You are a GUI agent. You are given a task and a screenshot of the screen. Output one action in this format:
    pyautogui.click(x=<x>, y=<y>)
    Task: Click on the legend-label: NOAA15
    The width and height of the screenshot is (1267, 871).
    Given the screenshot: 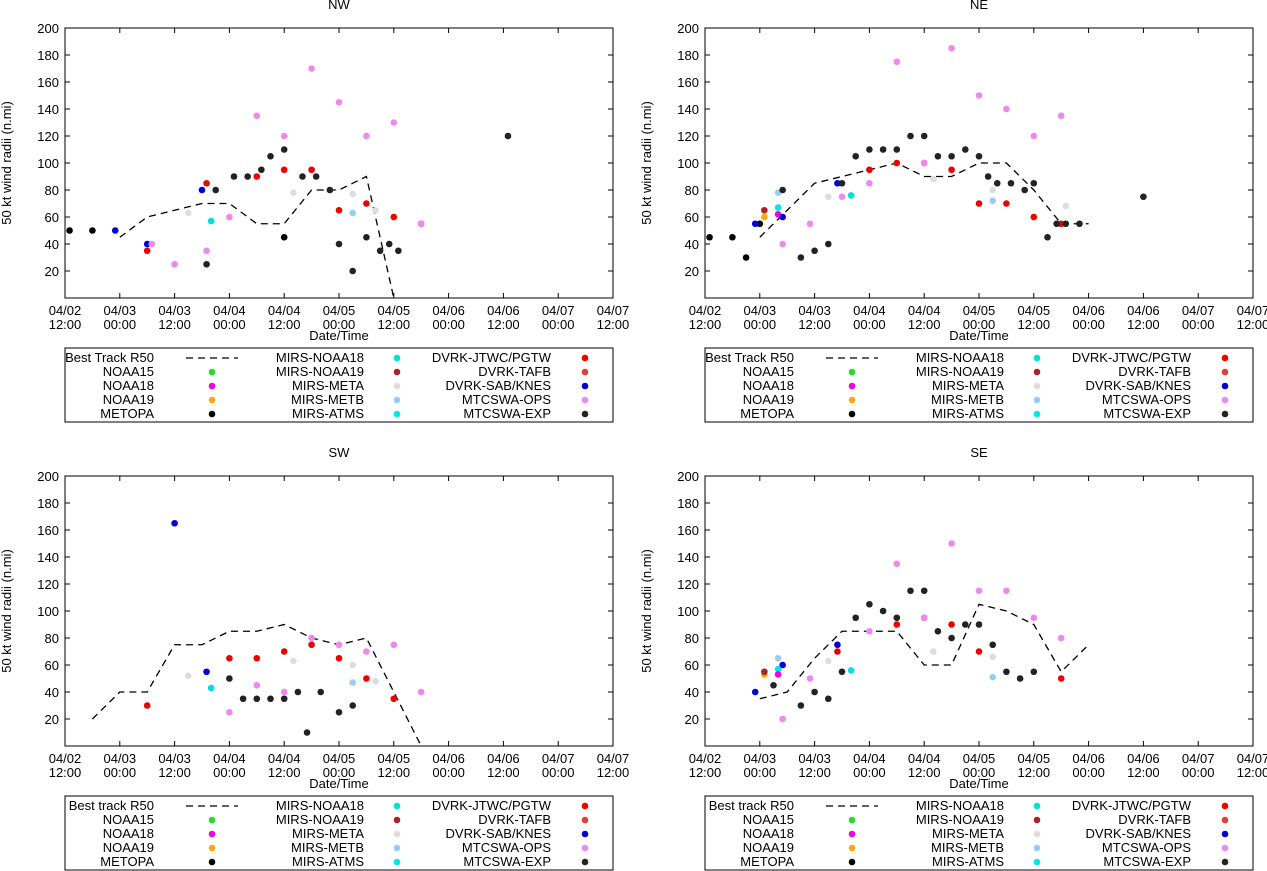 What is the action you would take?
    pyautogui.click(x=768, y=819)
    